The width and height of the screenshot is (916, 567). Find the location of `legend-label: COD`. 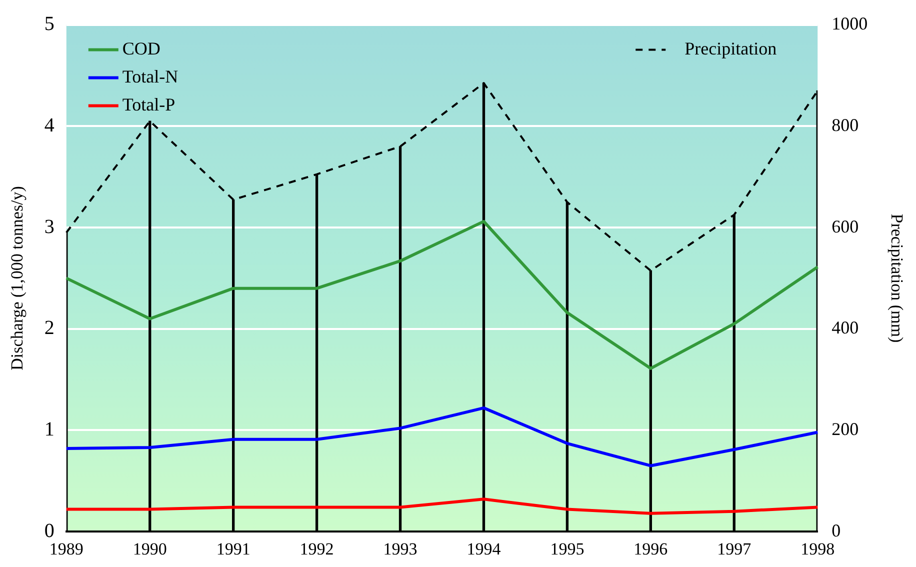

legend-label: COD is located at coordinates (141, 48).